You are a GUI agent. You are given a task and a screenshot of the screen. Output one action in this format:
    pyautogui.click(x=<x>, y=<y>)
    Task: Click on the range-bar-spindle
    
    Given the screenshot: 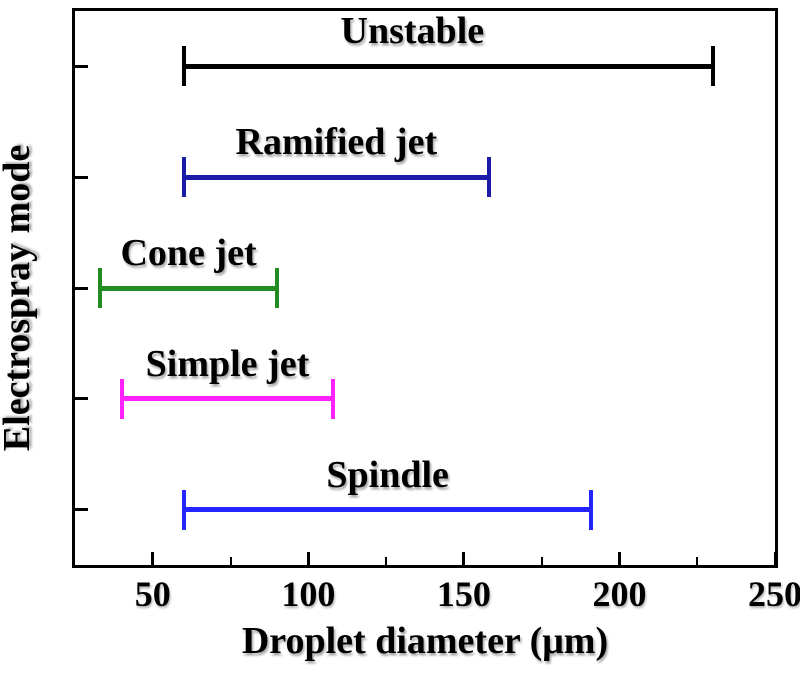 What is the action you would take?
    pyautogui.click(x=387, y=510)
    